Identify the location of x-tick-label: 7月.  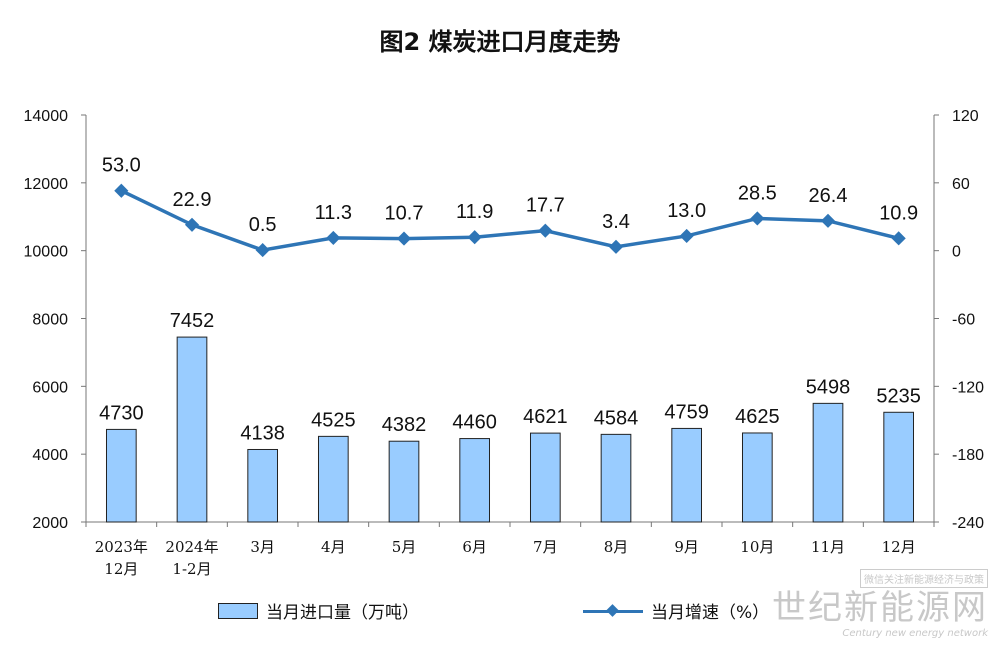
(545, 547).